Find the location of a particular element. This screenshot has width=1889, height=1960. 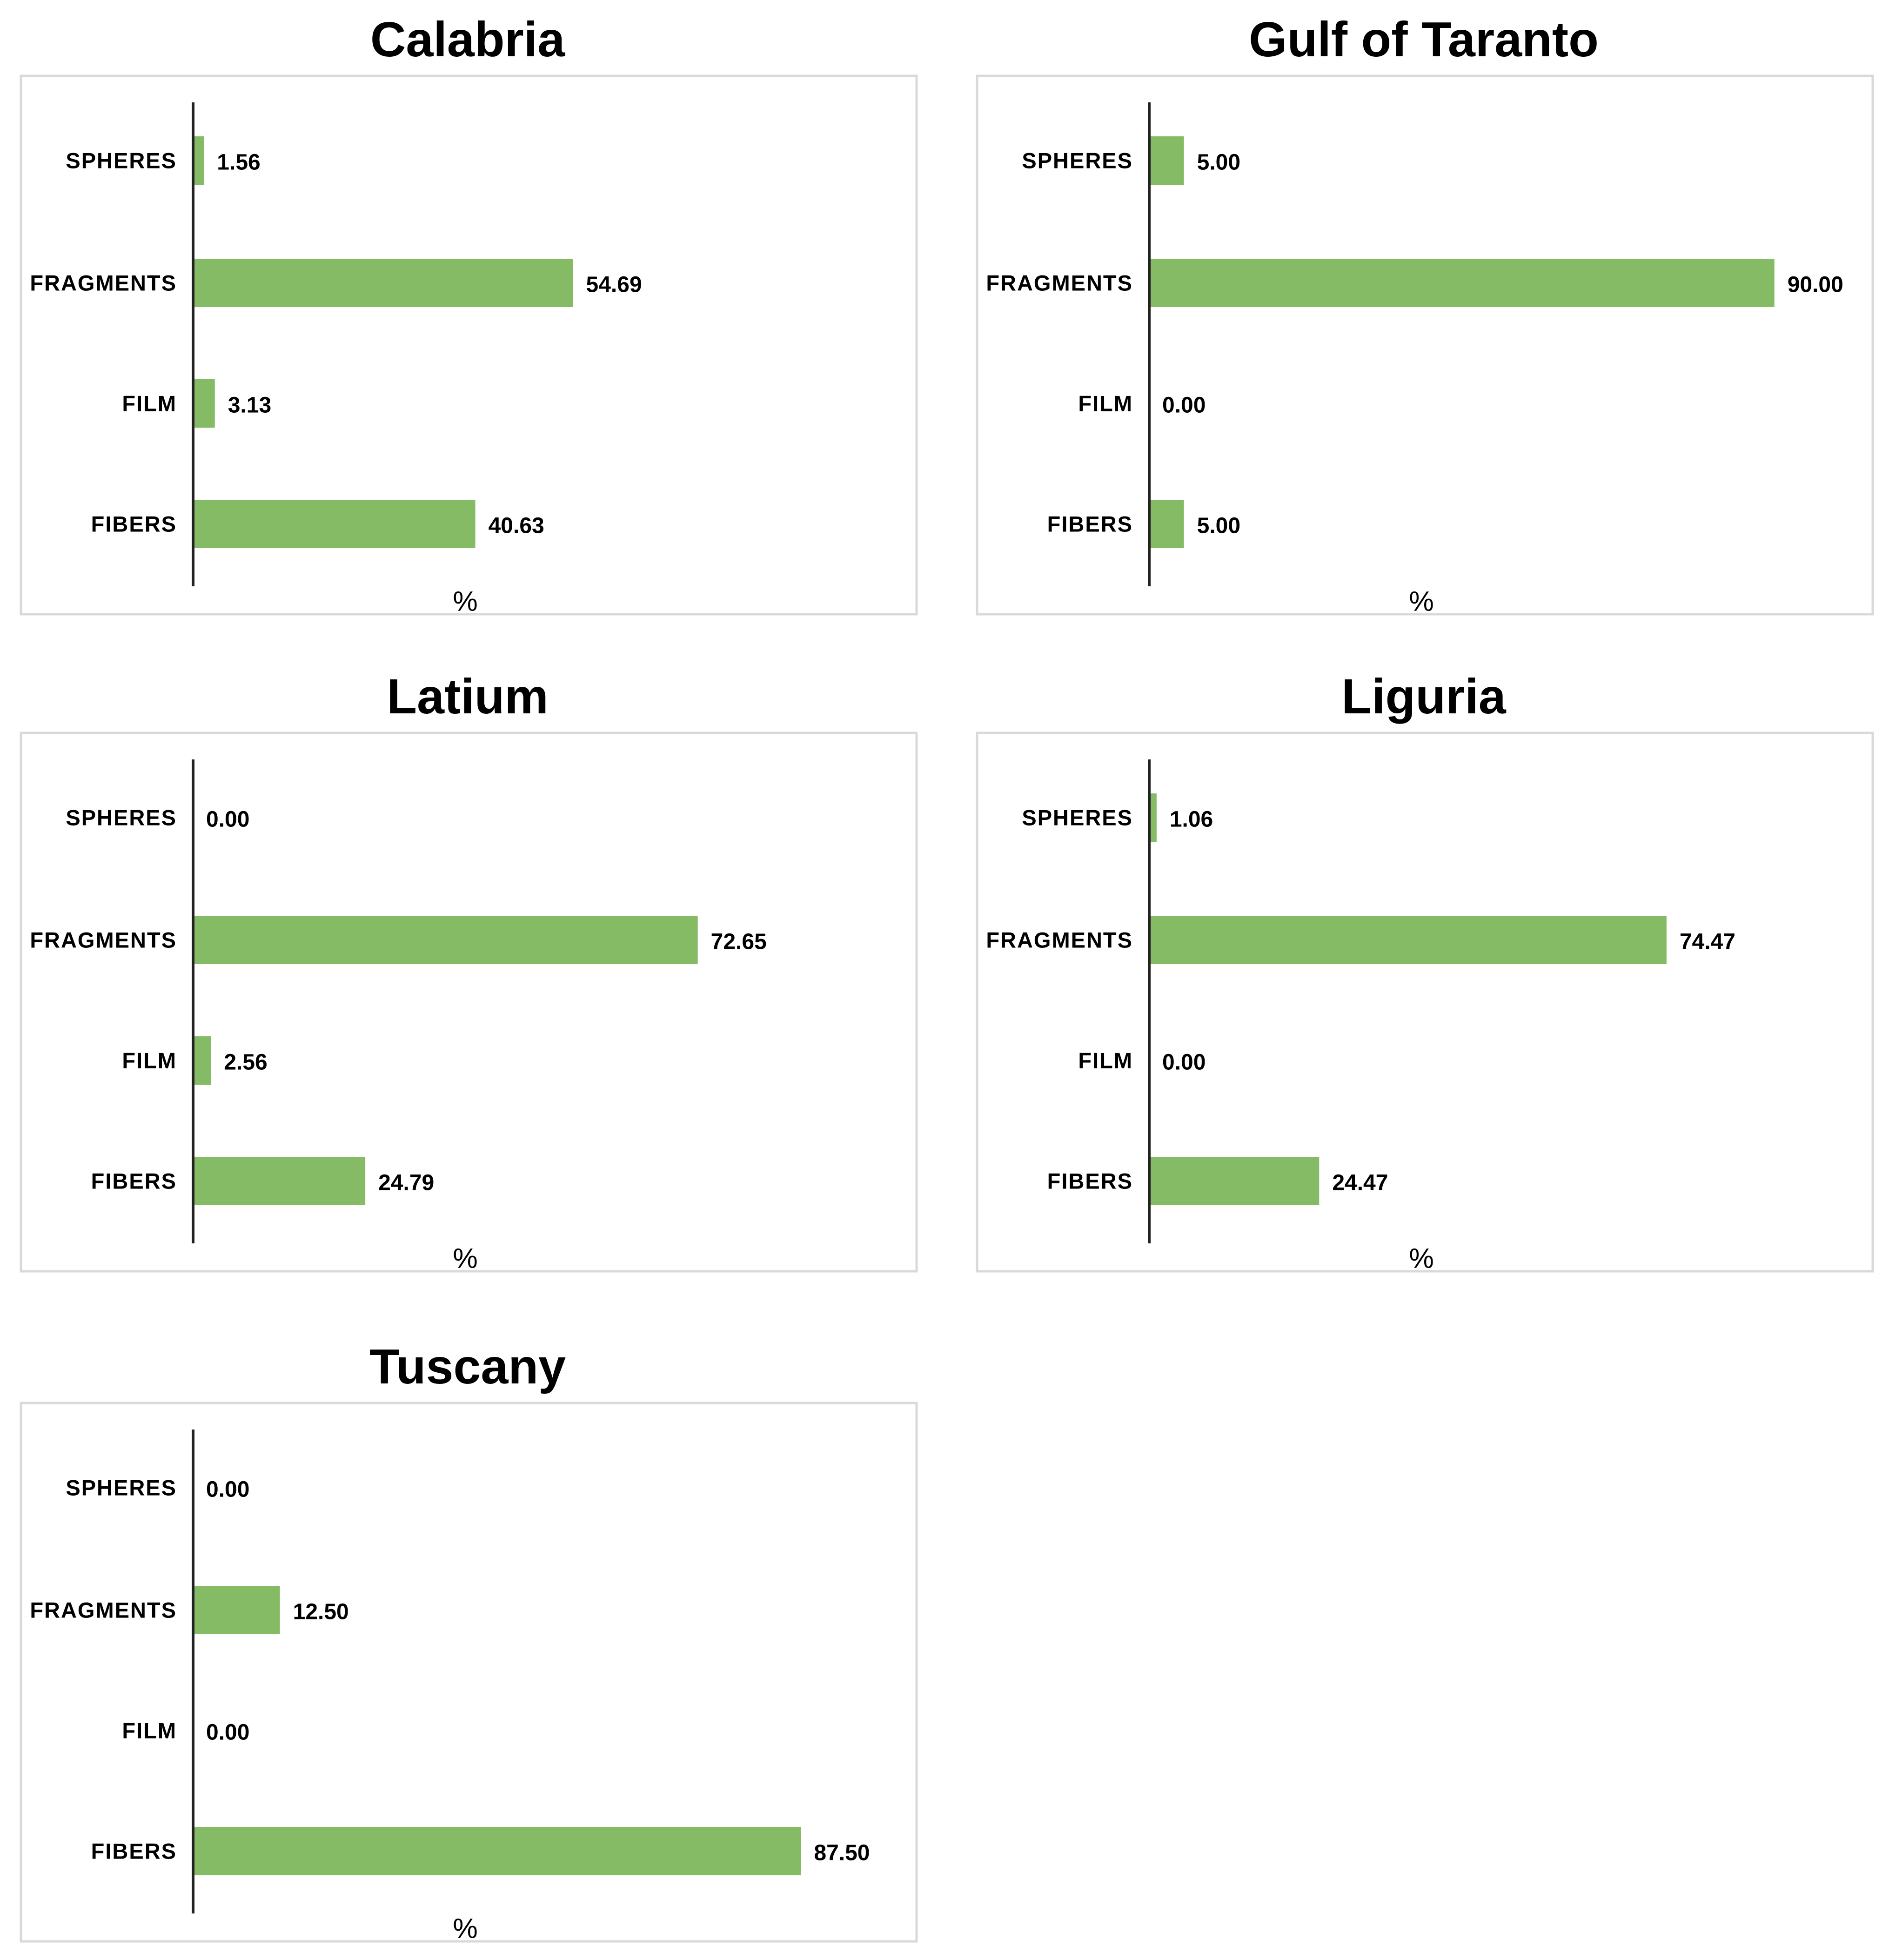

value-label: 1.06 is located at coordinates (1191, 819).